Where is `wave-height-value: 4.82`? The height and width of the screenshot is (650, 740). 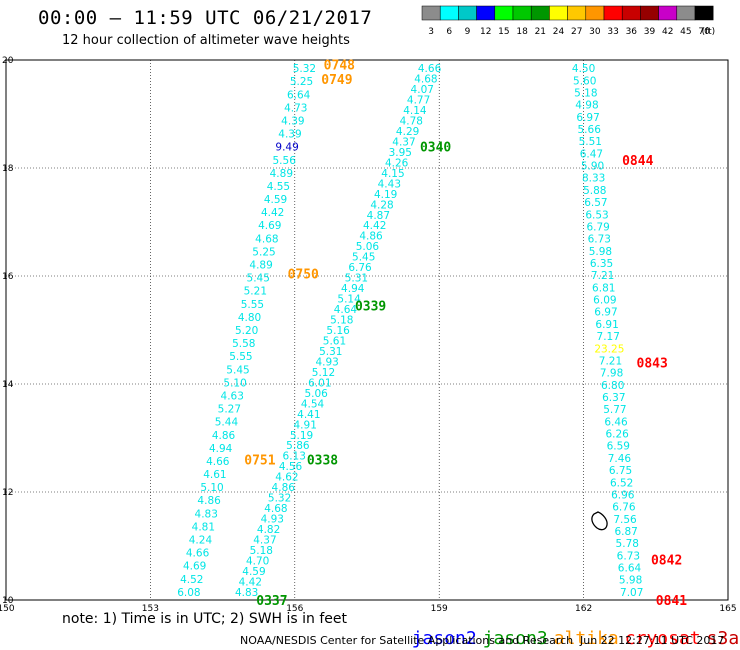
wave-height-value: 4.82 is located at coordinates (268, 530).